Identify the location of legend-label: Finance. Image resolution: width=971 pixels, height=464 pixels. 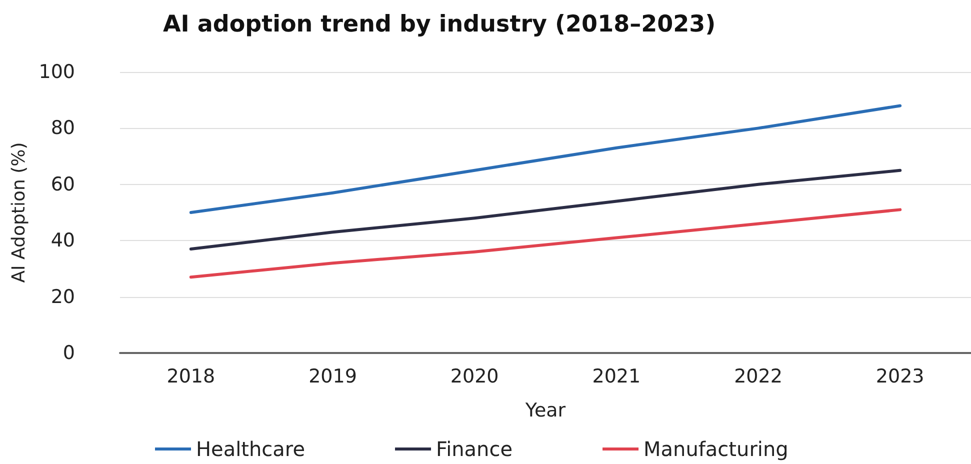
(474, 449).